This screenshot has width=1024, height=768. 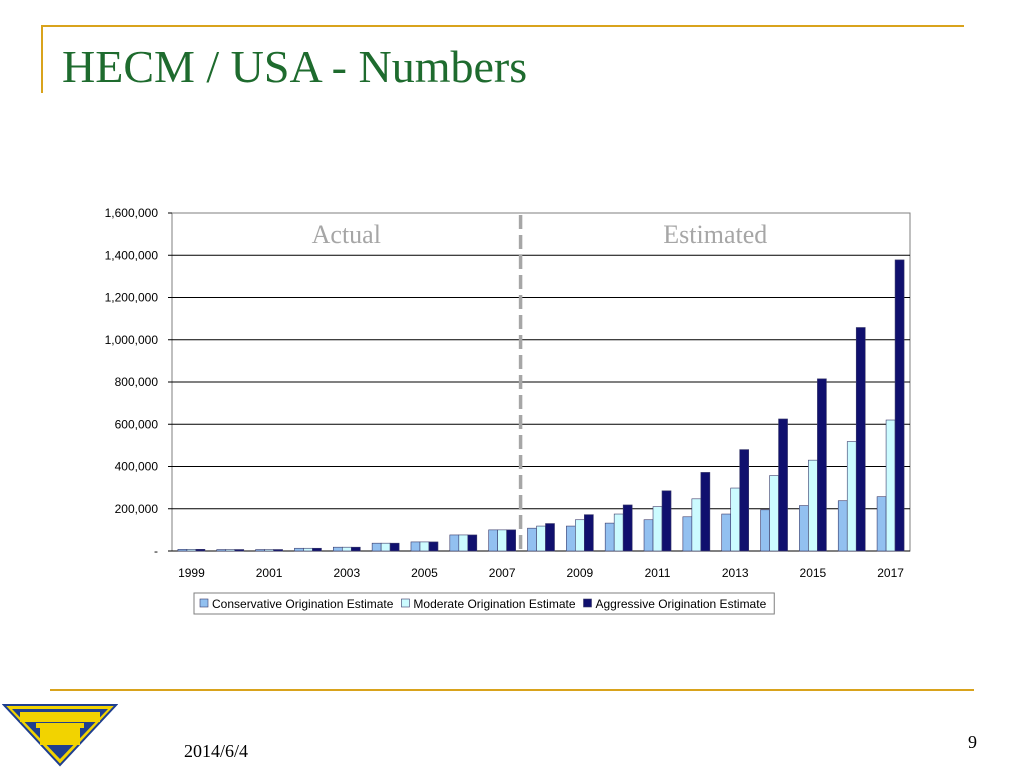 What do you see at coordinates (346, 573) in the screenshot?
I see `x-tick-label: 2003` at bounding box center [346, 573].